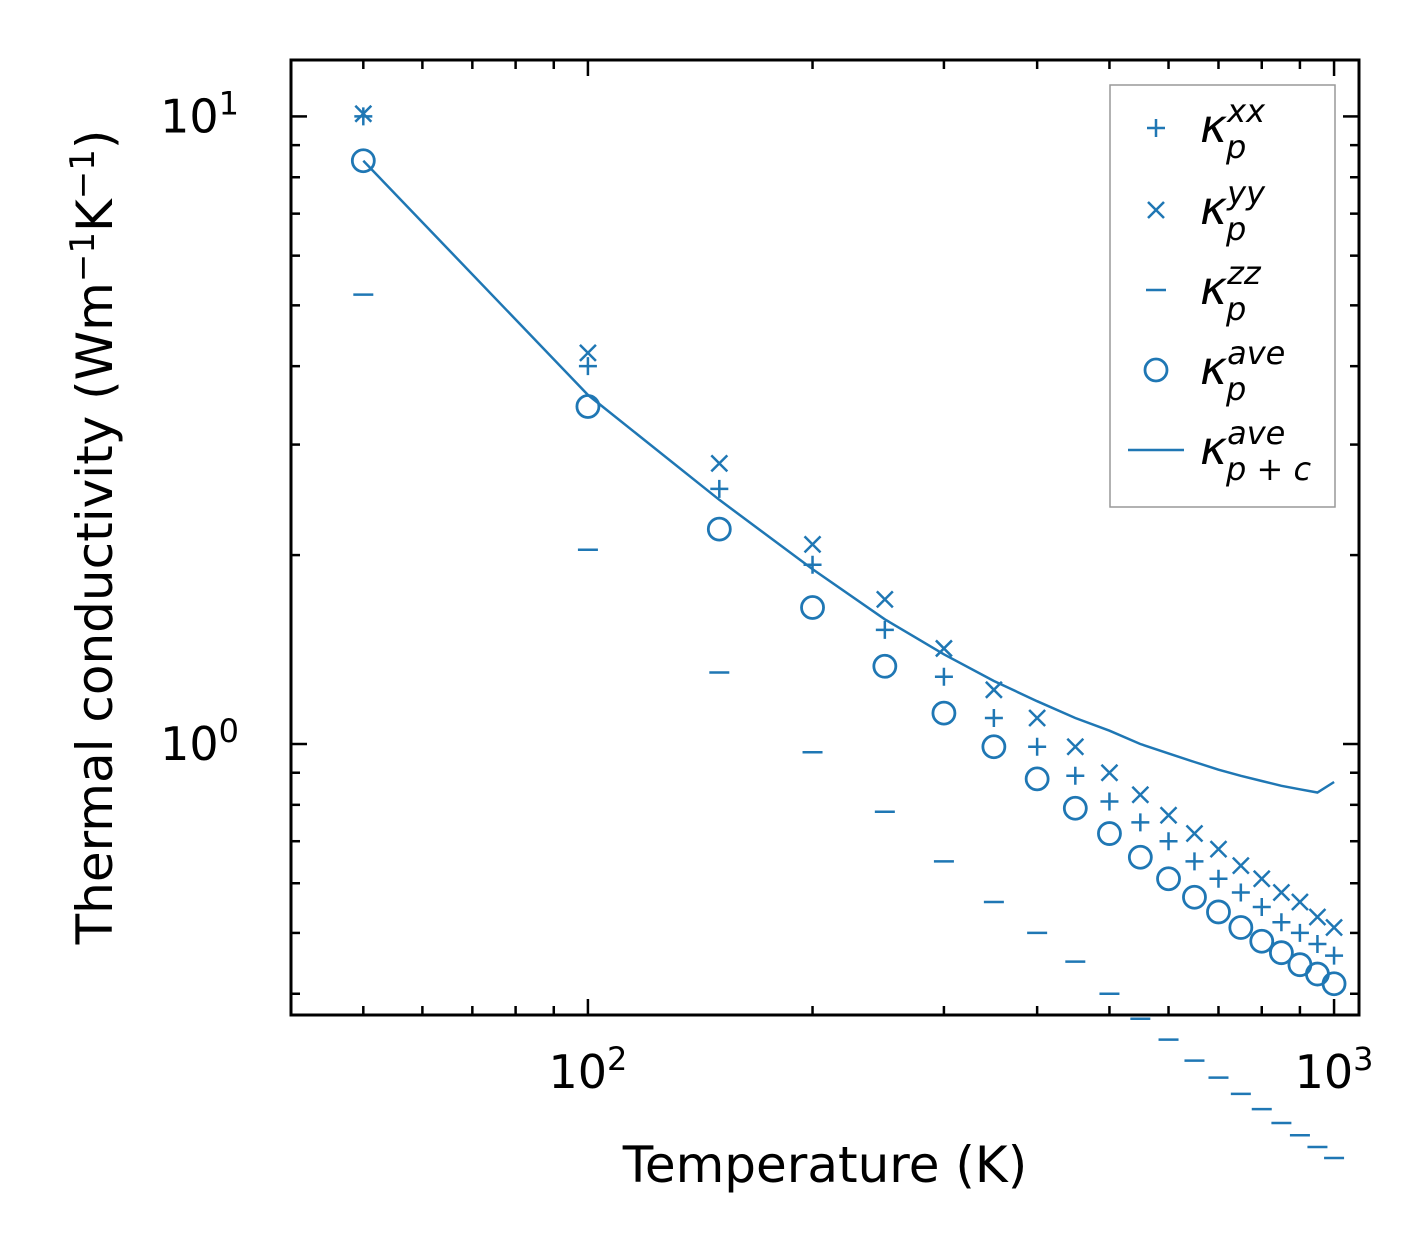 The width and height of the screenshot is (1421, 1254). I want to click on legend-marker-kappa_p_yy, so click(1156, 210).